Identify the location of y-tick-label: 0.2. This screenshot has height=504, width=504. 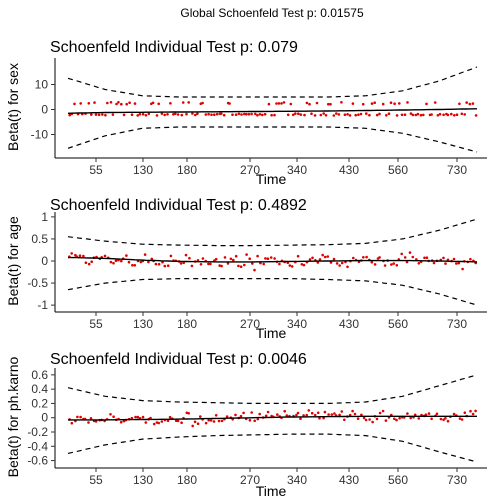
(39, 403).